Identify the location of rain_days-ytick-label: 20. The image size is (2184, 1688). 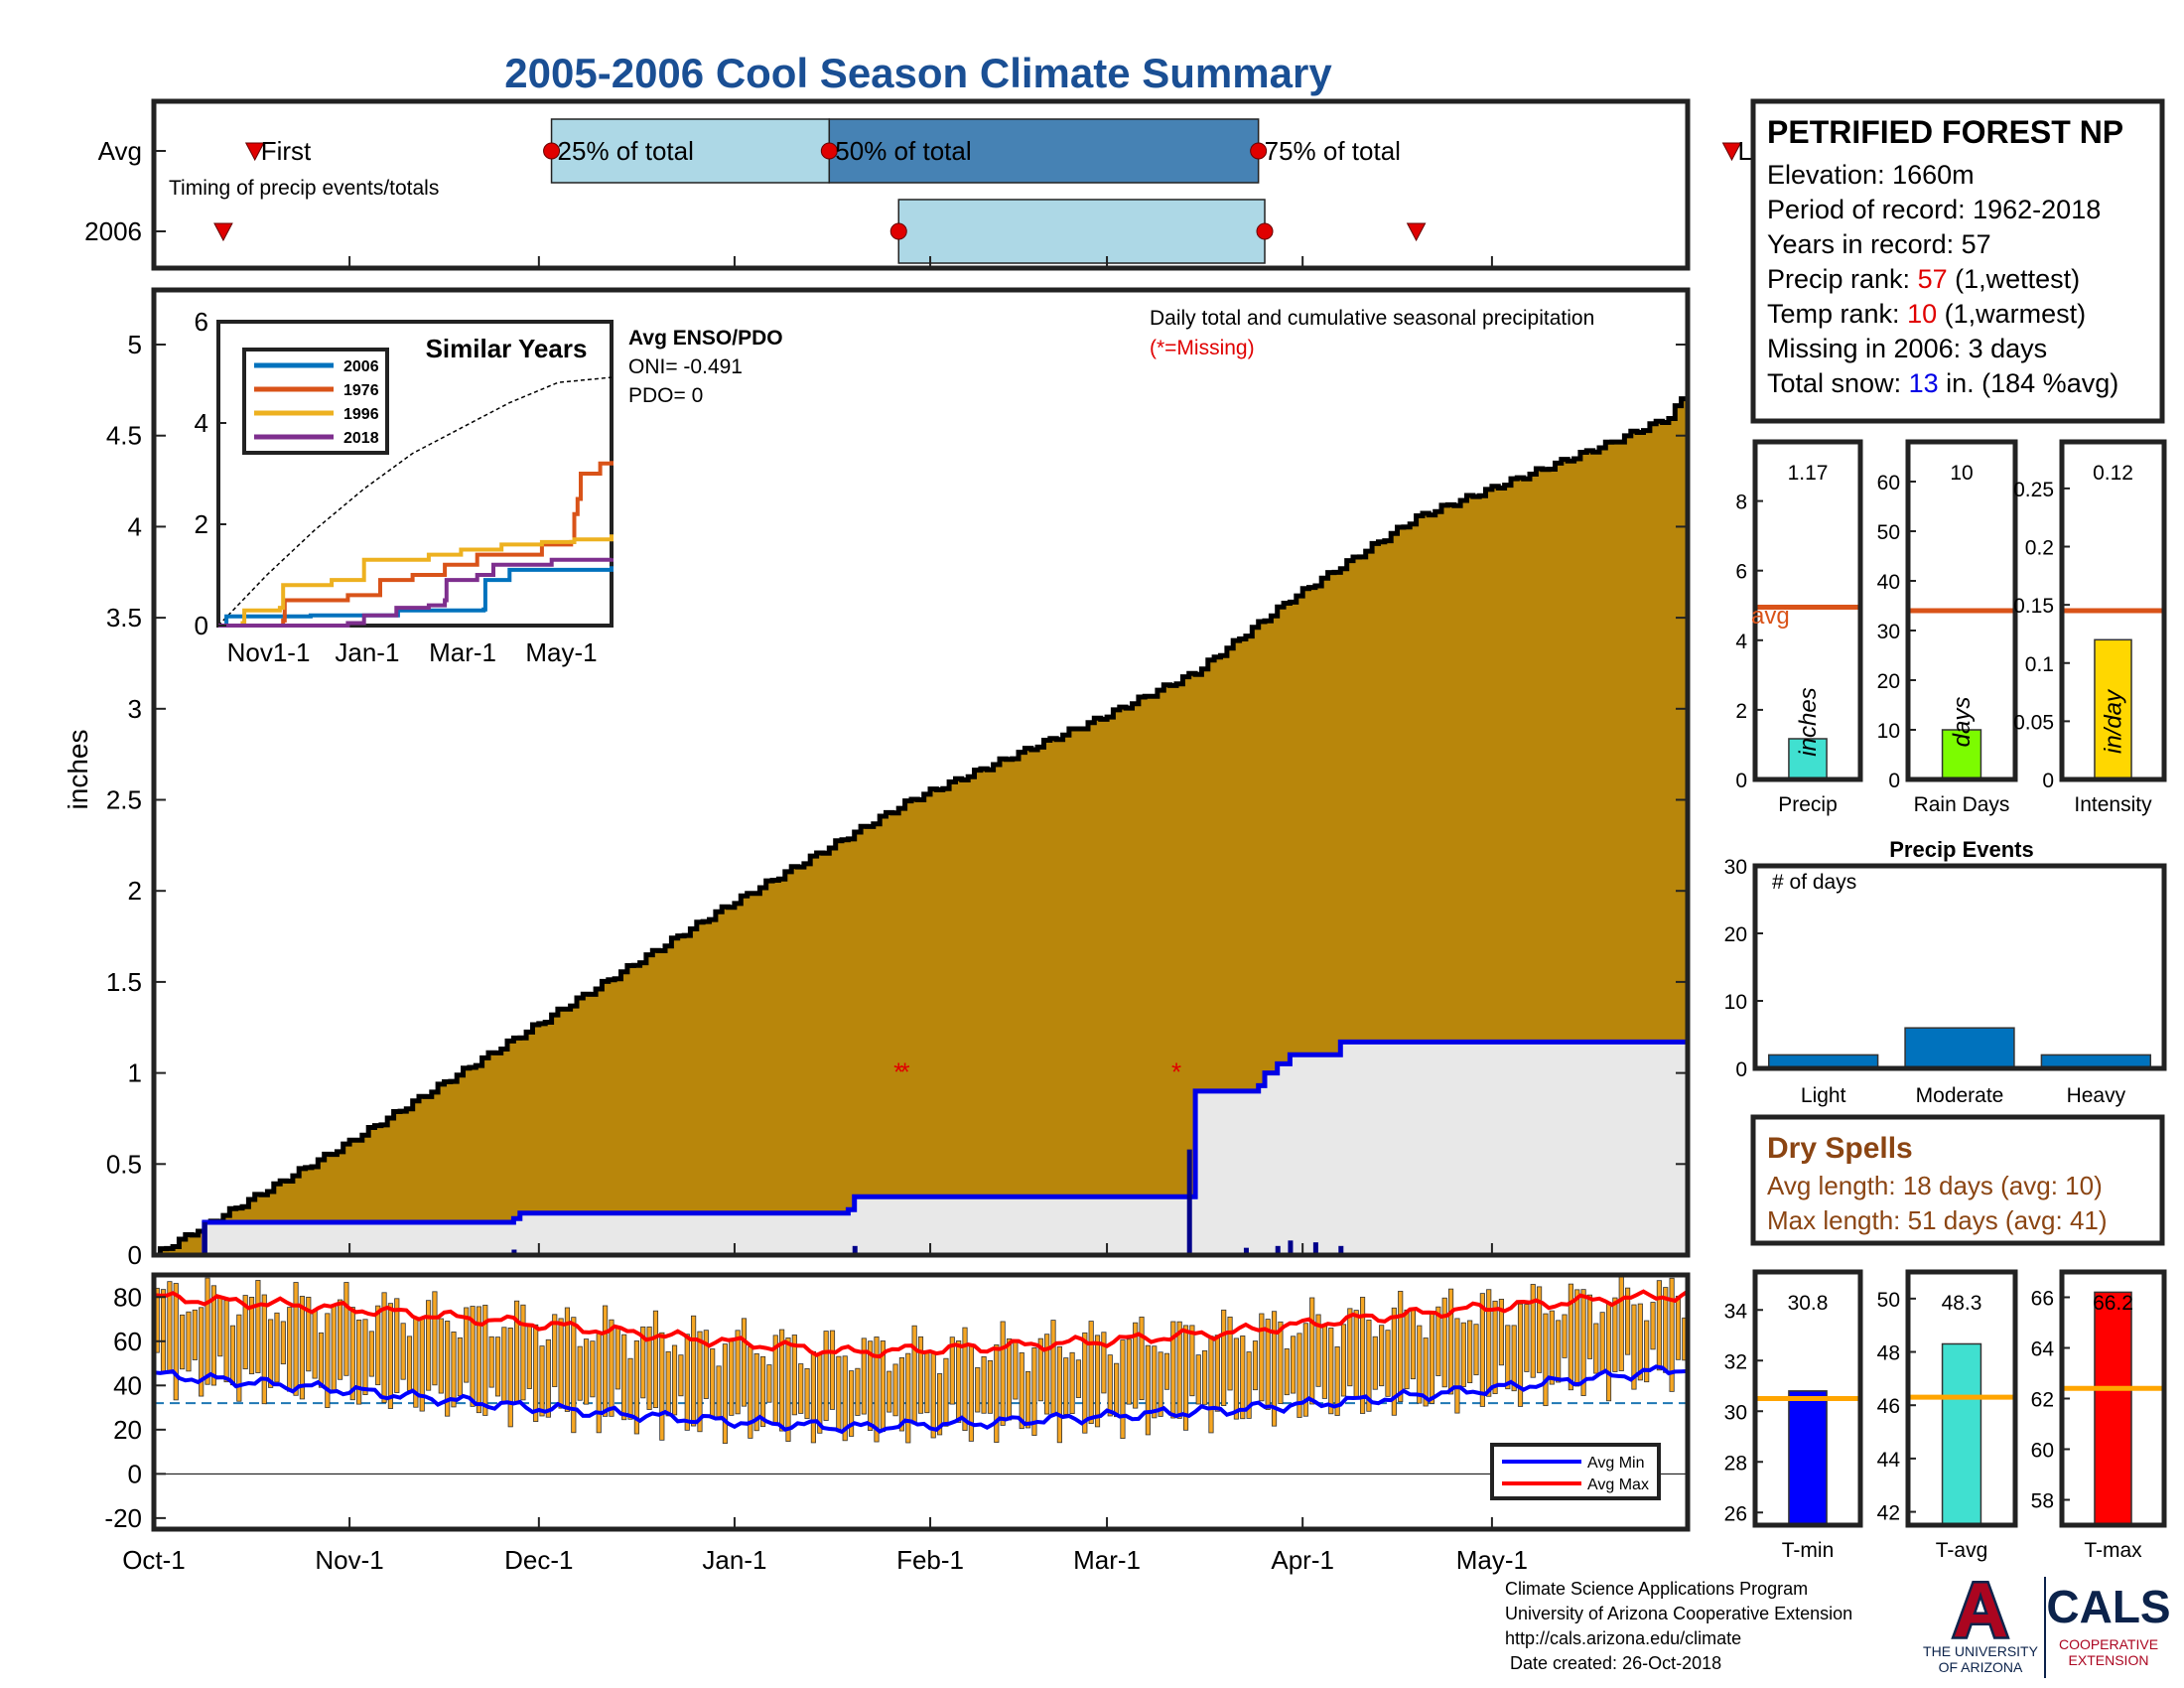
(1888, 681).